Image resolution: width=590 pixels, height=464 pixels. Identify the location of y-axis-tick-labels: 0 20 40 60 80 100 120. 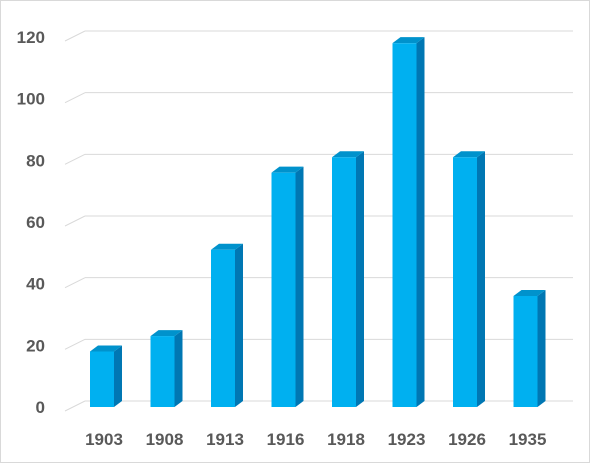
(31, 222).